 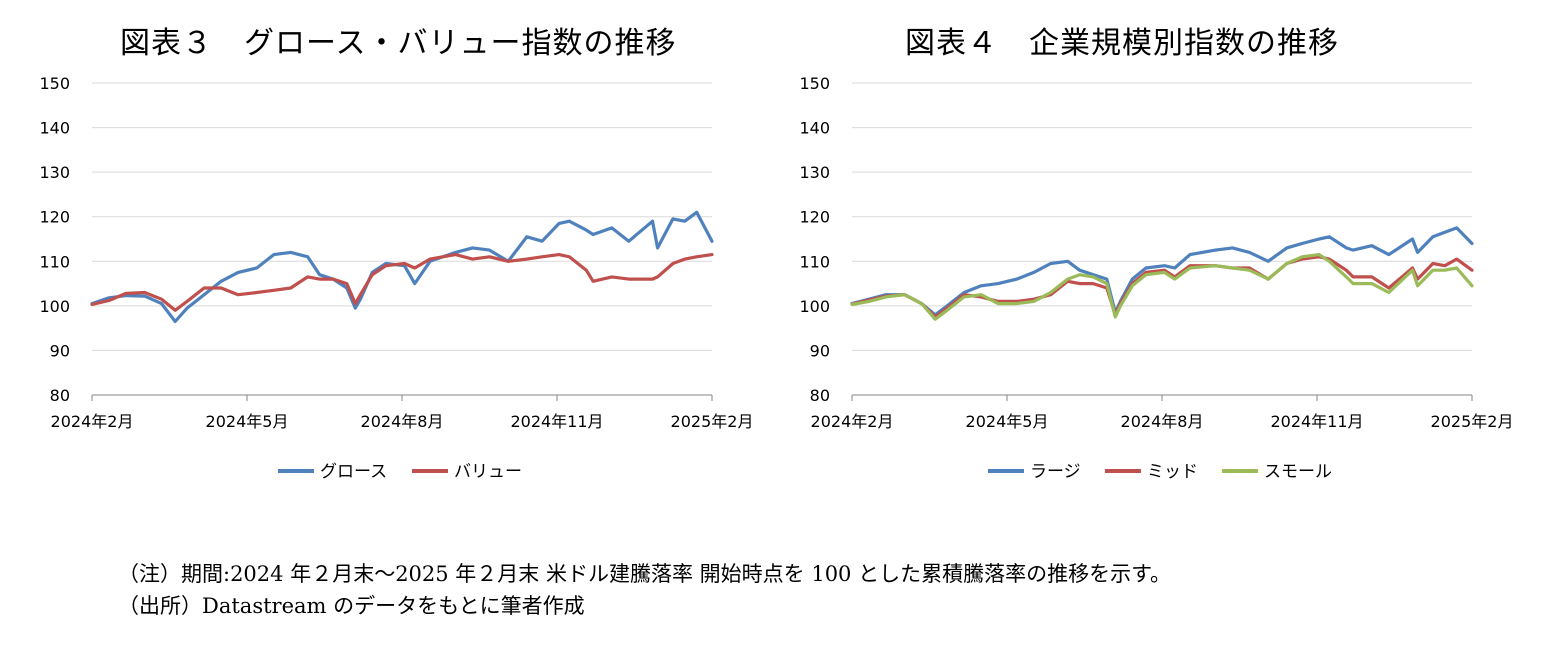 What do you see at coordinates (1055, 472) in the screenshot?
I see `legend-label: ラージ` at bounding box center [1055, 472].